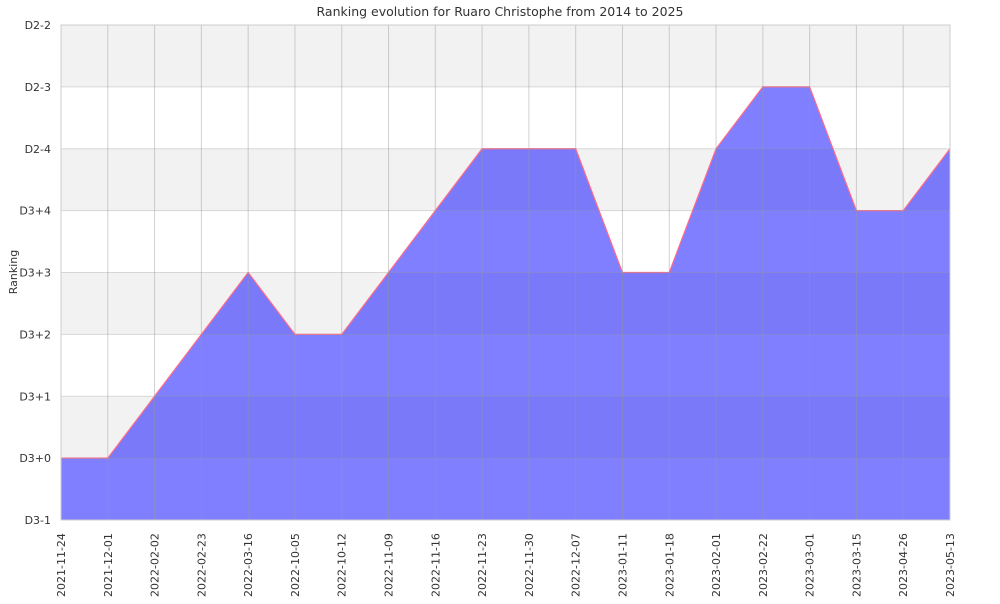 This screenshot has height=604, width=1000. Describe the element at coordinates (763, 565) in the screenshot. I see `x-tick-label: 2023-02-22` at that location.